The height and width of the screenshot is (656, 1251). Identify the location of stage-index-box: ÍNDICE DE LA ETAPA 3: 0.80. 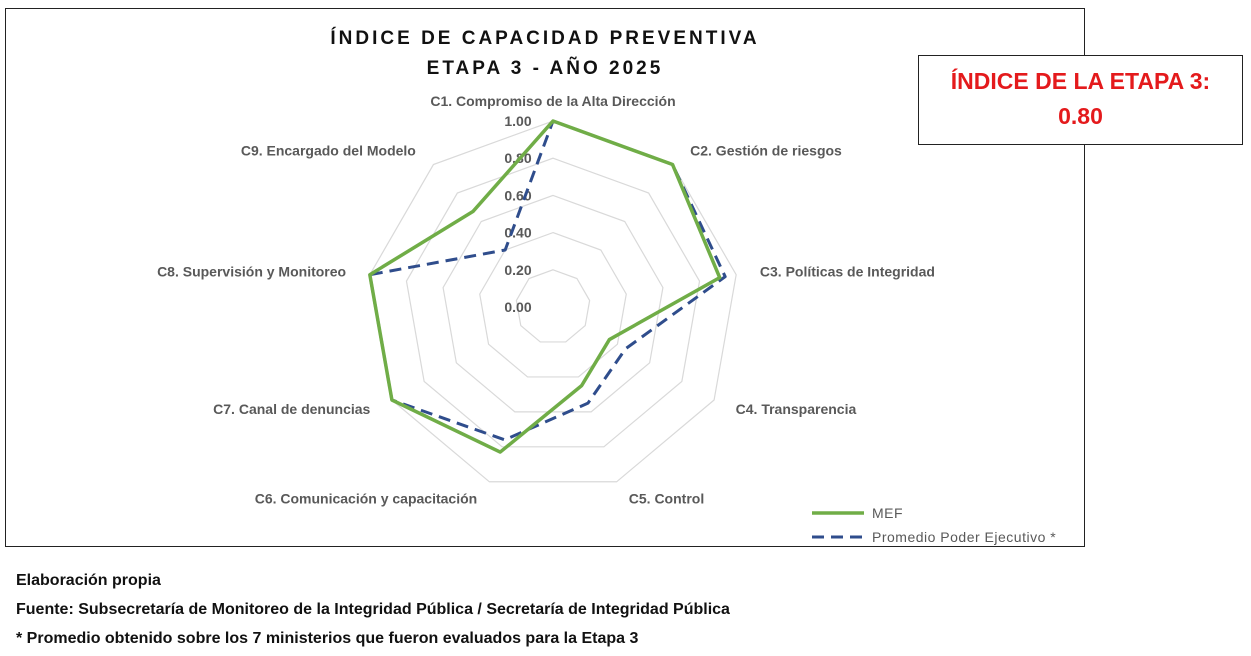
(1080, 100).